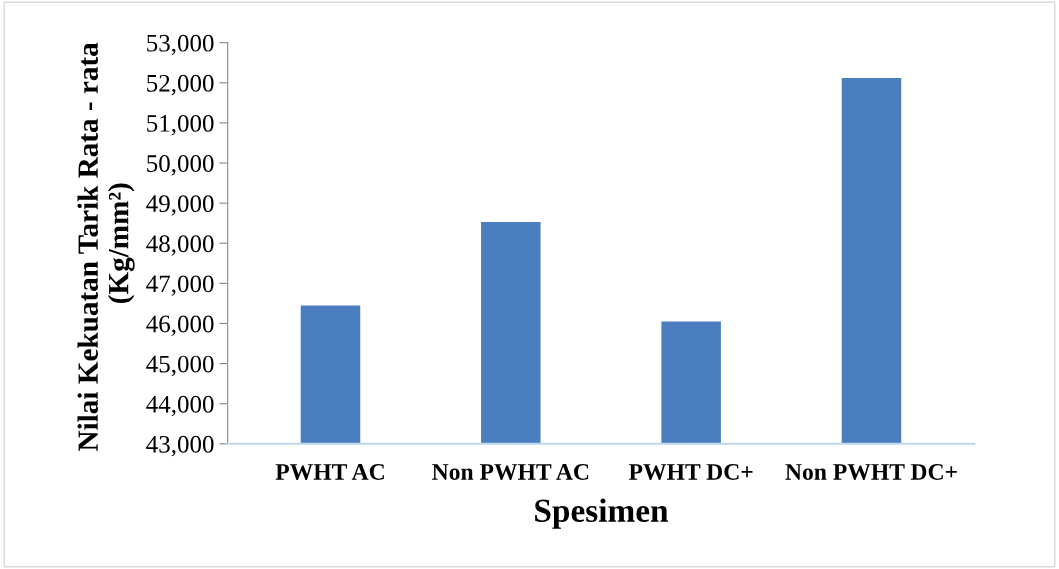  Describe the element at coordinates (180, 205) in the screenshot. I see `y-tick-label: 49,000` at that location.